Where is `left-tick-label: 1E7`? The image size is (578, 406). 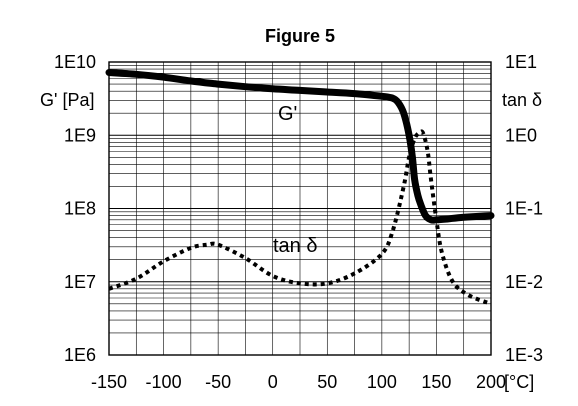
left-tick-label: 1E7 is located at coordinates (80, 282).